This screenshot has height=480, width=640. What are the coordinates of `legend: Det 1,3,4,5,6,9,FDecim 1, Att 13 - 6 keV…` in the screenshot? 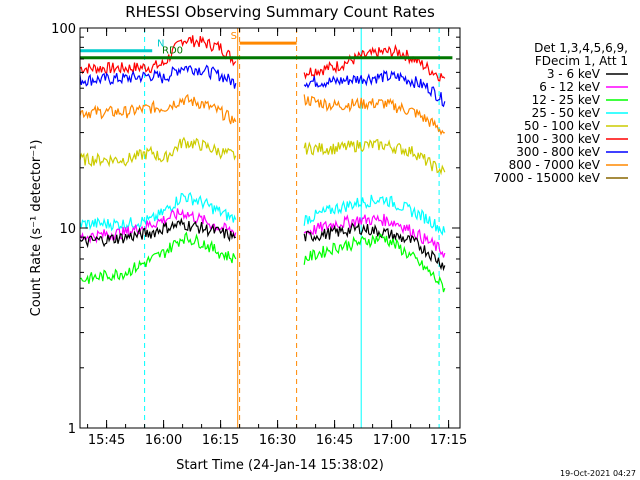 It's located at (560, 113).